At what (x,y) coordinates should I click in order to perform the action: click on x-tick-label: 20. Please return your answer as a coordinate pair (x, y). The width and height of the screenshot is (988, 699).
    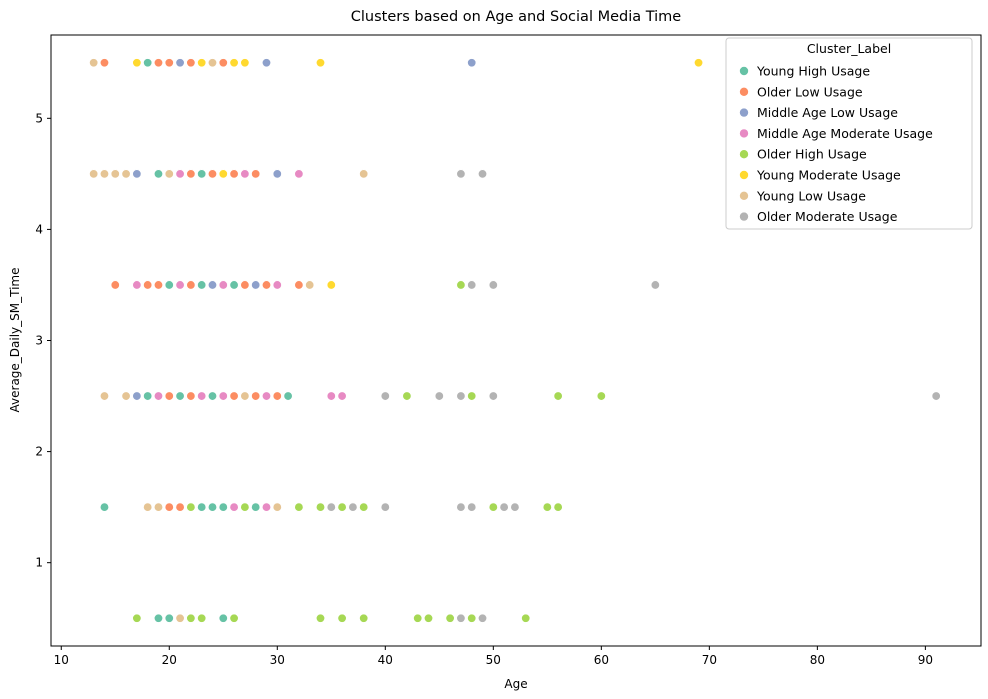
    Looking at the image, I should click on (169, 660).